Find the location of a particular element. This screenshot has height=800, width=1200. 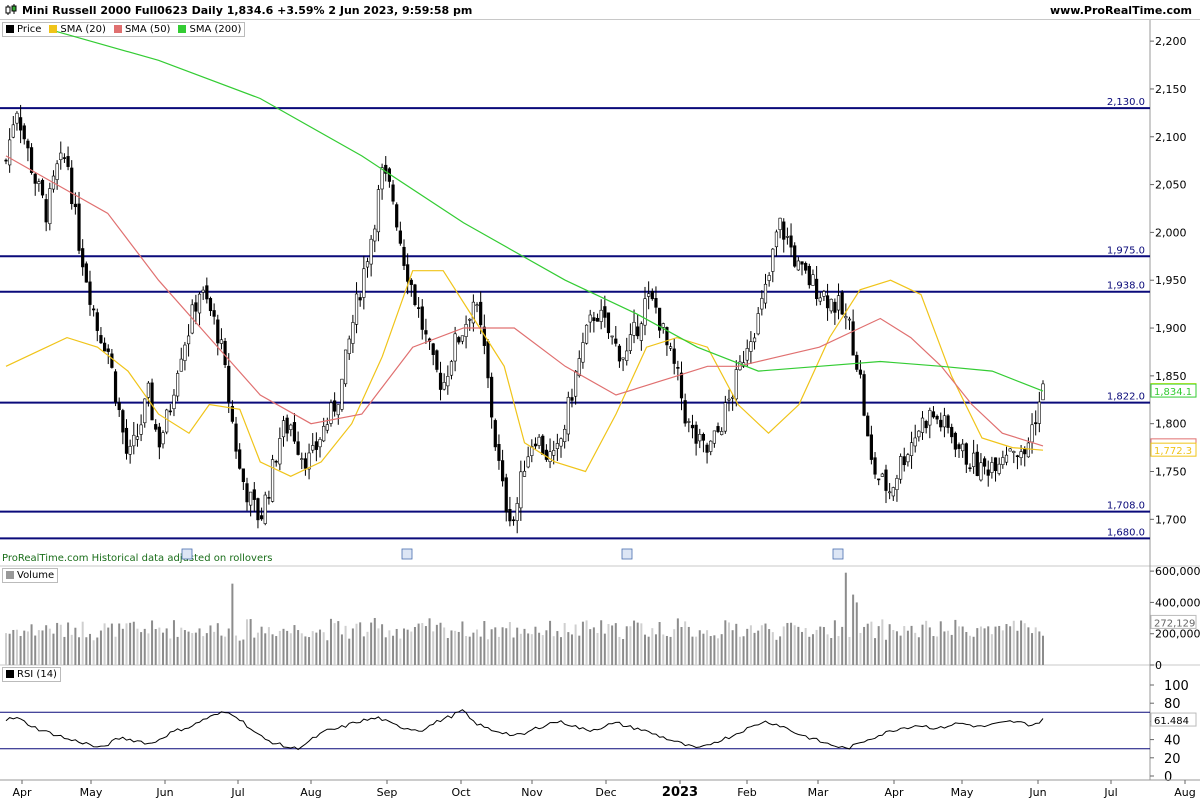

rsi-swatch is located at coordinates (10, 674).